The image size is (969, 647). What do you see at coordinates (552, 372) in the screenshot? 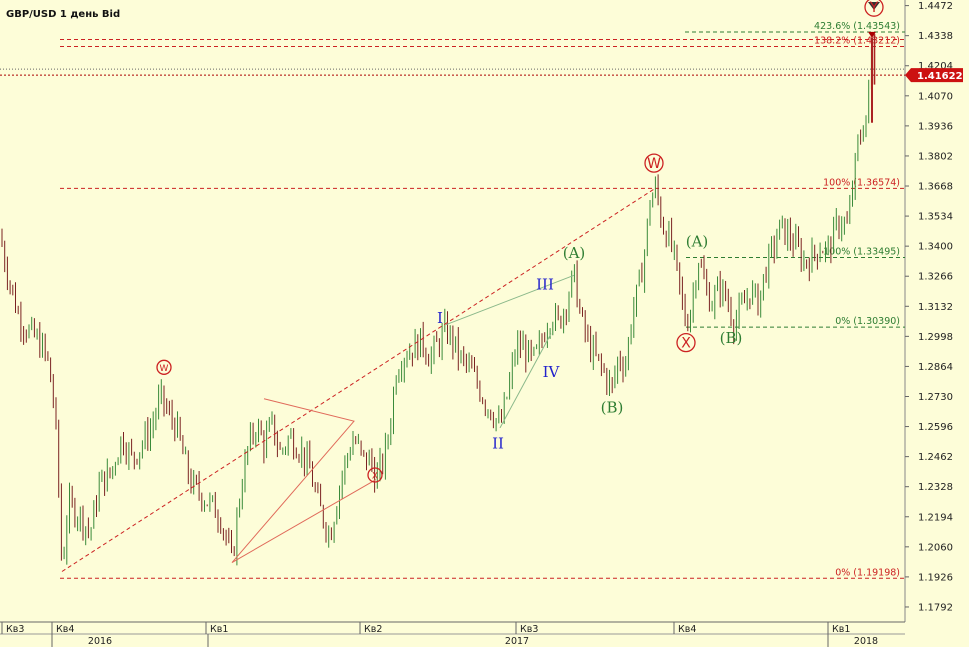
I see `wave-label: IV` at bounding box center [552, 372].